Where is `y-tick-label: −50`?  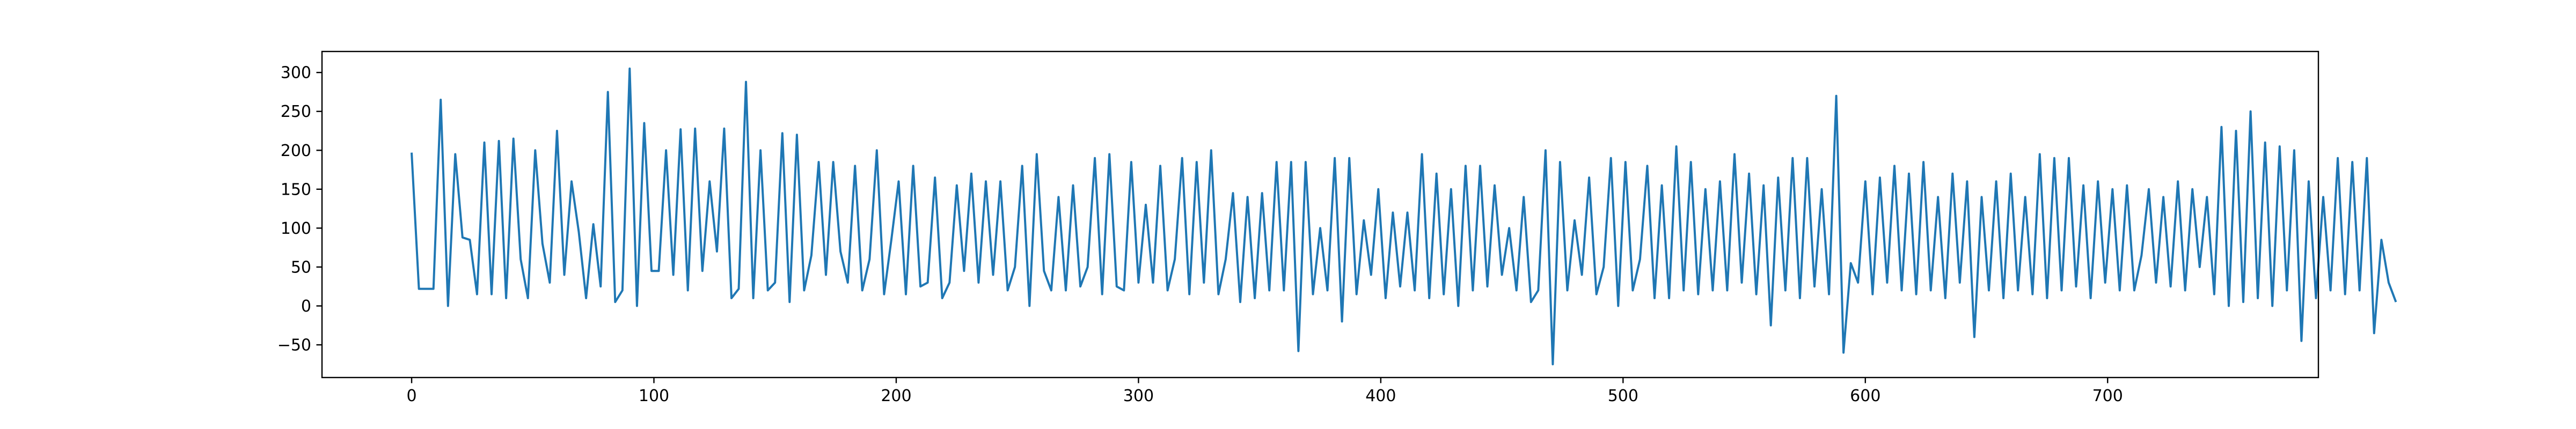 y-tick-label: −50 is located at coordinates (294, 345).